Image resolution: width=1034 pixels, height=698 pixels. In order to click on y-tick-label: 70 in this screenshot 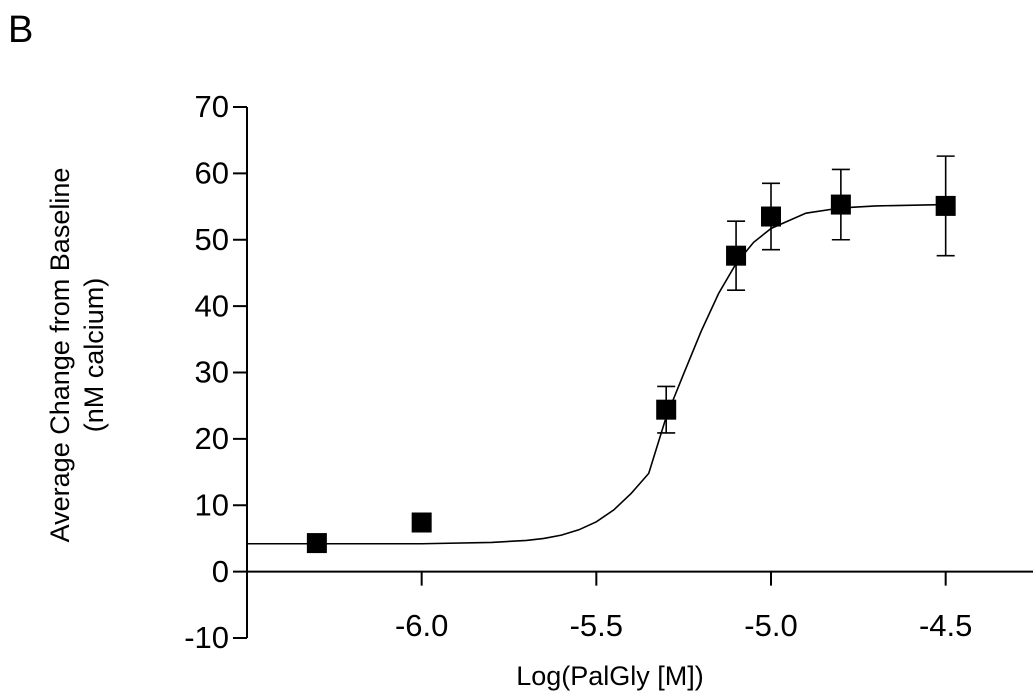, I will do `click(212, 106)`.